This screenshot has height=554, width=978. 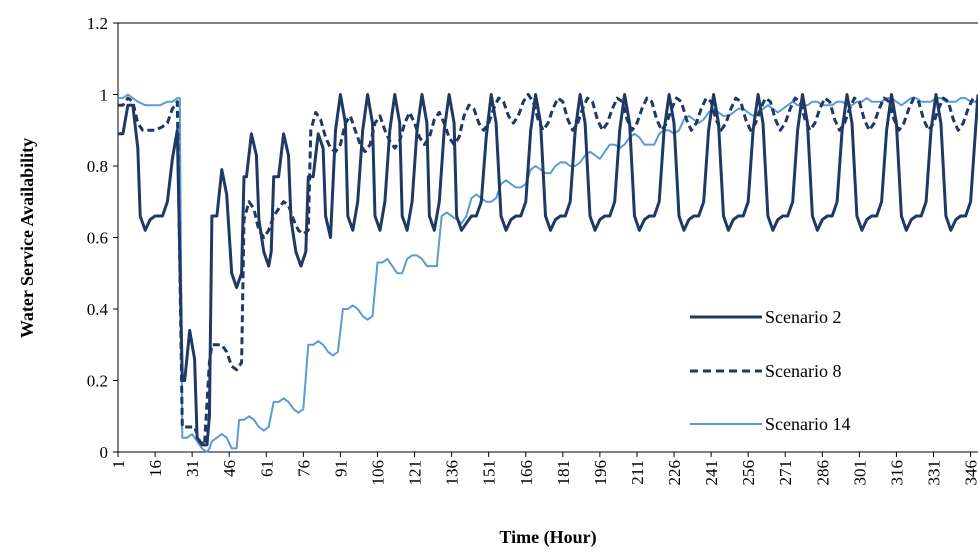 I want to click on x-tick-label: 16, so click(x=155, y=468).